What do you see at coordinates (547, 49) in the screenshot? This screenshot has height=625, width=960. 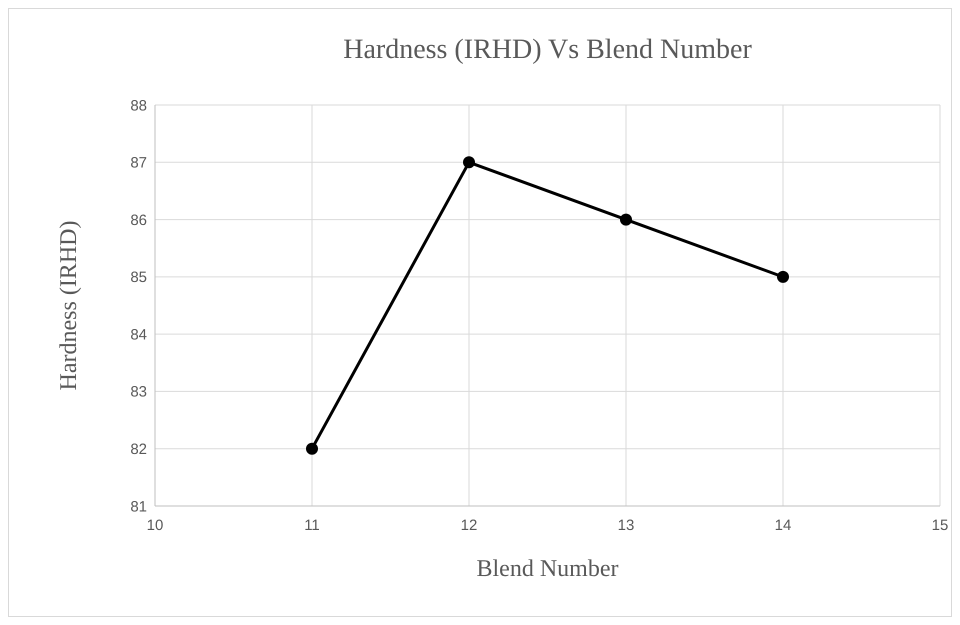 I see `chart-title: Hardness (IRHD) Vs Blend Number` at bounding box center [547, 49].